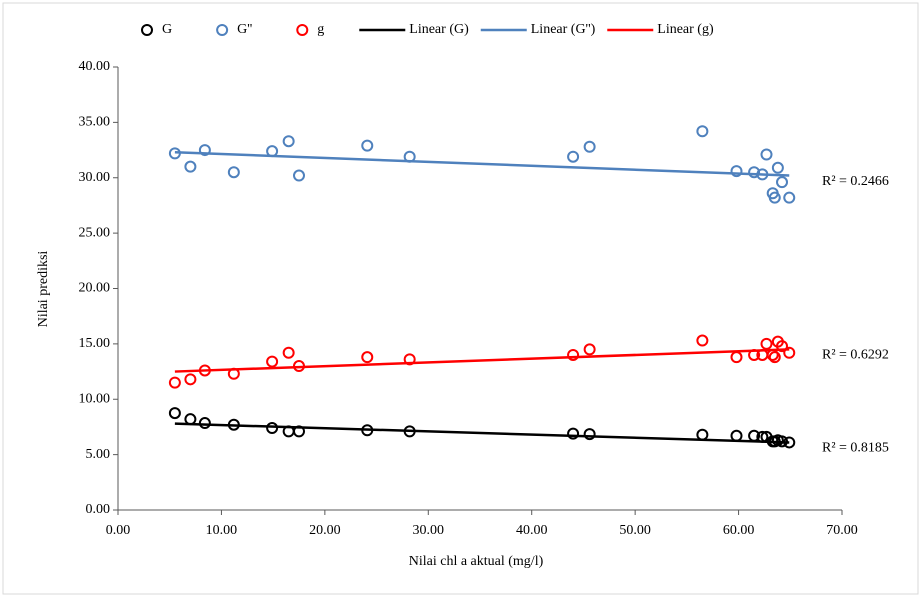 This screenshot has width=921, height=597. What do you see at coordinates (739, 530) in the screenshot?
I see `x-tick-label: 60.00` at bounding box center [739, 530].